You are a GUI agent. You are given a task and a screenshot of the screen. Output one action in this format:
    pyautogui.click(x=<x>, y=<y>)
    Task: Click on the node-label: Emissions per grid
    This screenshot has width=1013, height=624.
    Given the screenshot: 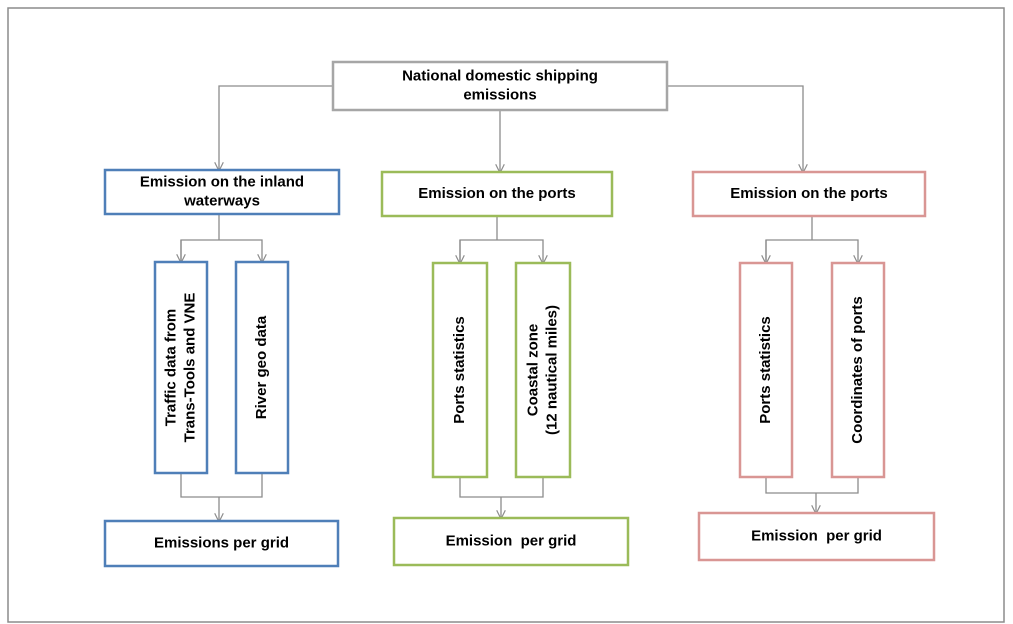 What is the action you would take?
    pyautogui.click(x=221, y=542)
    